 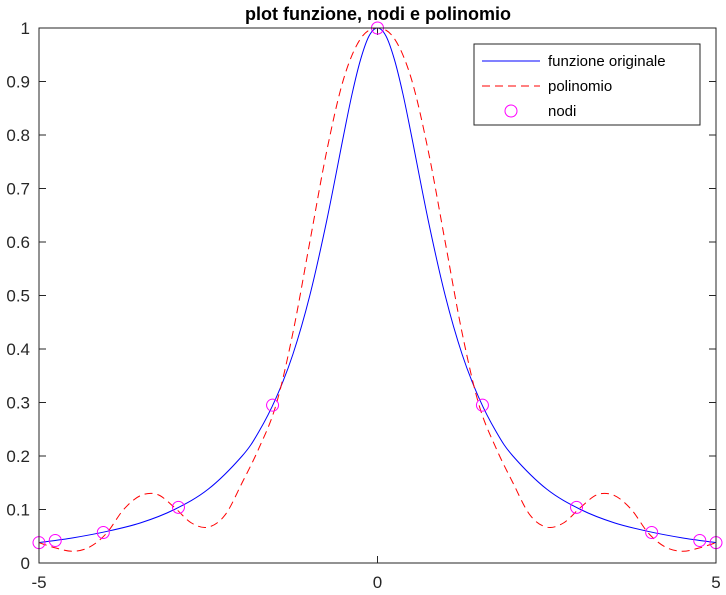 I want to click on x-tick-label: -5, so click(x=38, y=582).